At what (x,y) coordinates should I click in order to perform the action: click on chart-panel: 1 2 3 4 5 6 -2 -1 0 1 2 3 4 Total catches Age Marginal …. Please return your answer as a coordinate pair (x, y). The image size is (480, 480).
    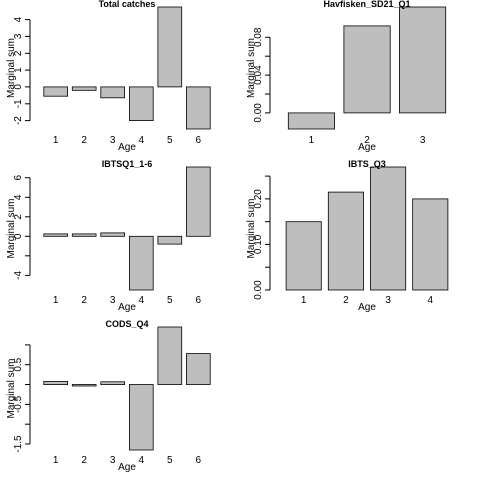
    Looking at the image, I should click on (108, 76).